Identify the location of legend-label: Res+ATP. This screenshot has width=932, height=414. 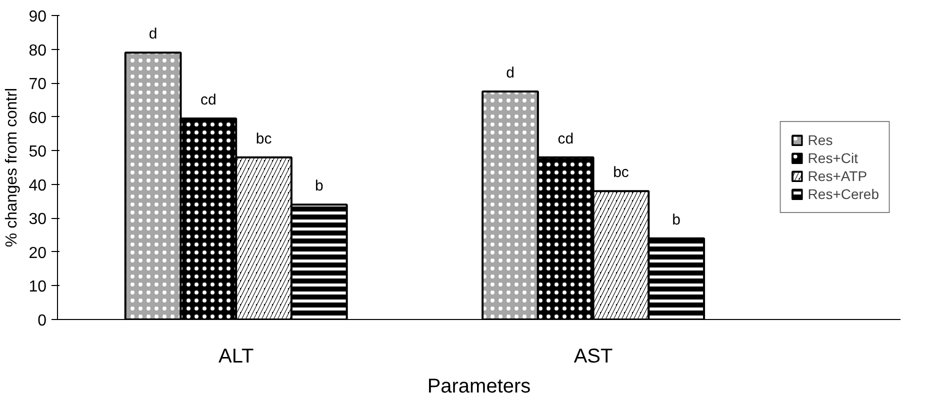
(838, 176).